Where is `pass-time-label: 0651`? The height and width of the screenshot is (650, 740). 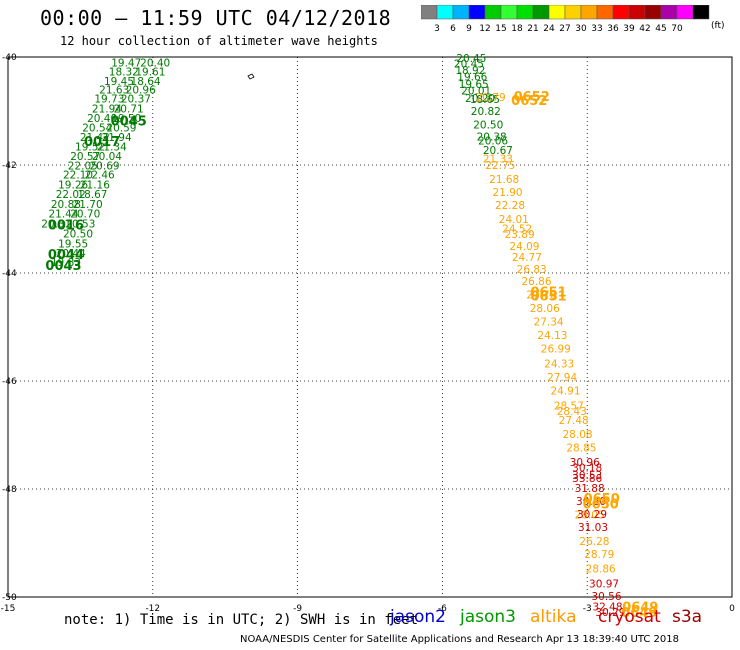
pass-time-label: 0651 is located at coordinates (548, 292).